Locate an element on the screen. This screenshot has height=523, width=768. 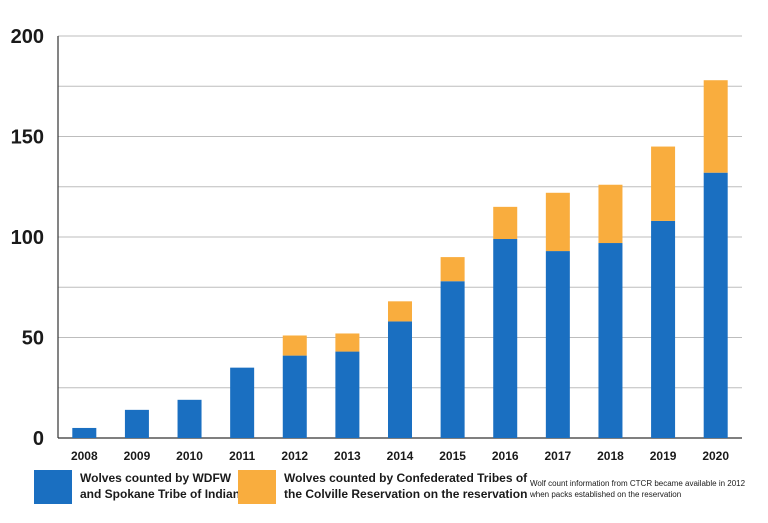
x-tick-label: 2008 is located at coordinates (84, 456).